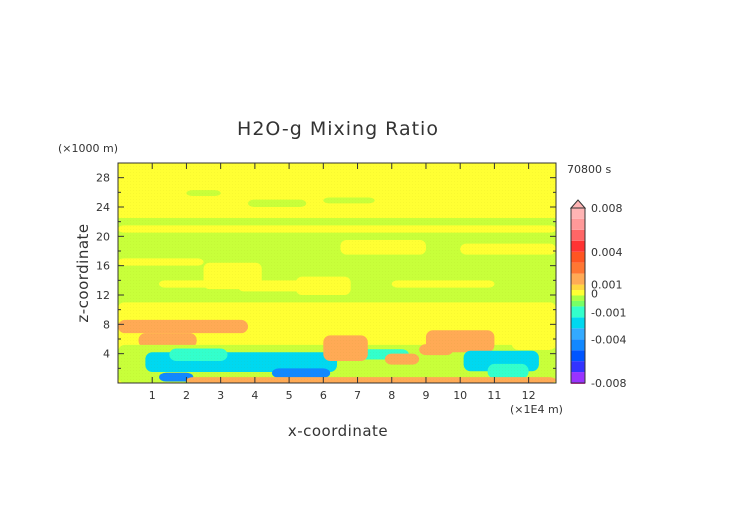  What do you see at coordinates (323, 395) in the screenshot?
I see `x-tick-label: 6` at bounding box center [323, 395].